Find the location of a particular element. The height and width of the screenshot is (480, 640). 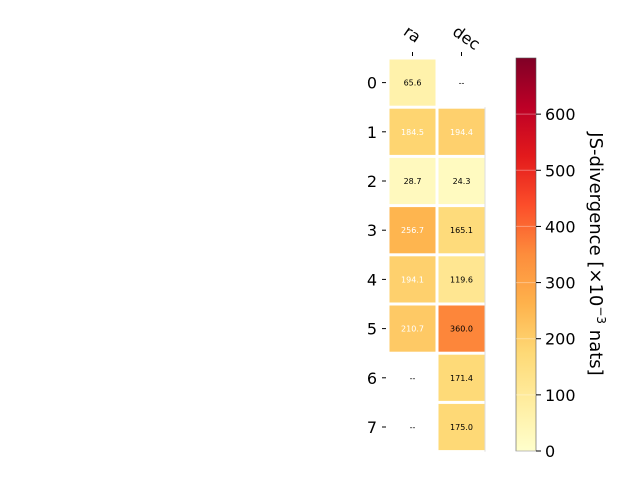

row-labels: 0 1 2 3 4 5 6 7 is located at coordinates (376, 255).